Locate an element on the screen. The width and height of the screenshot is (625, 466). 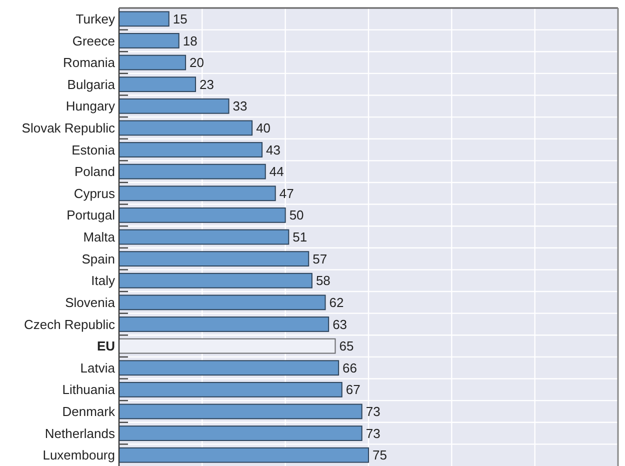
data-label: 75 is located at coordinates (379, 455).